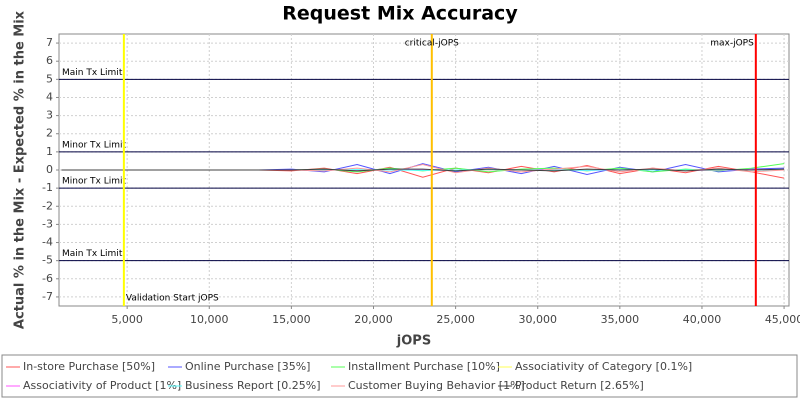  Describe the element at coordinates (436, 385) in the screenshot. I see `legend-label: Customer Buying Behavior [1%]` at that location.